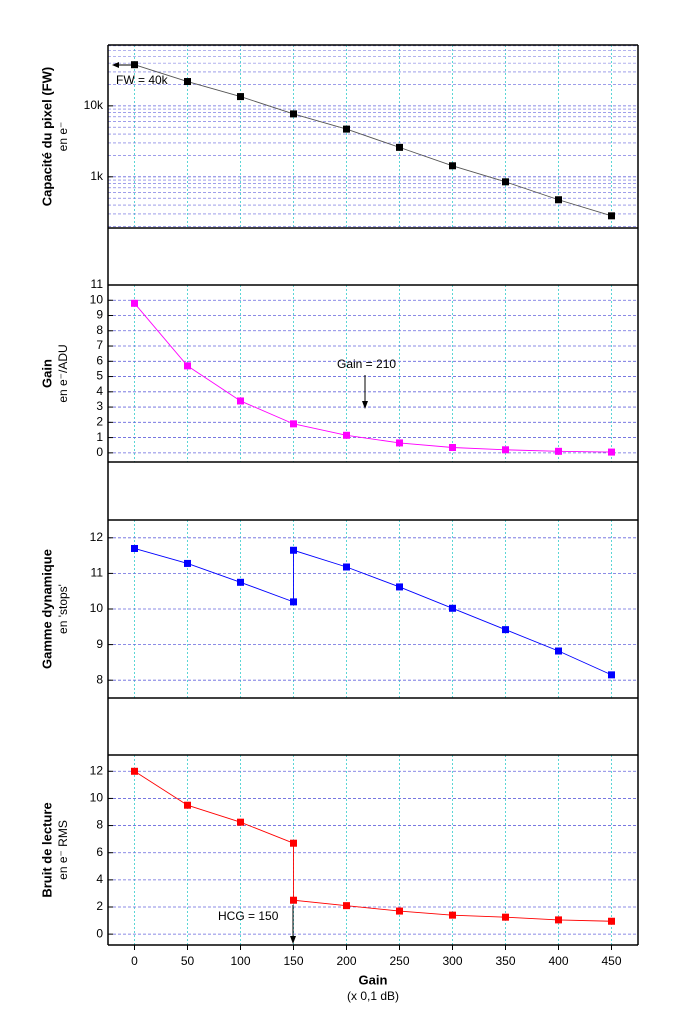  I want to click on y-tick-label: 1, so click(99, 437).